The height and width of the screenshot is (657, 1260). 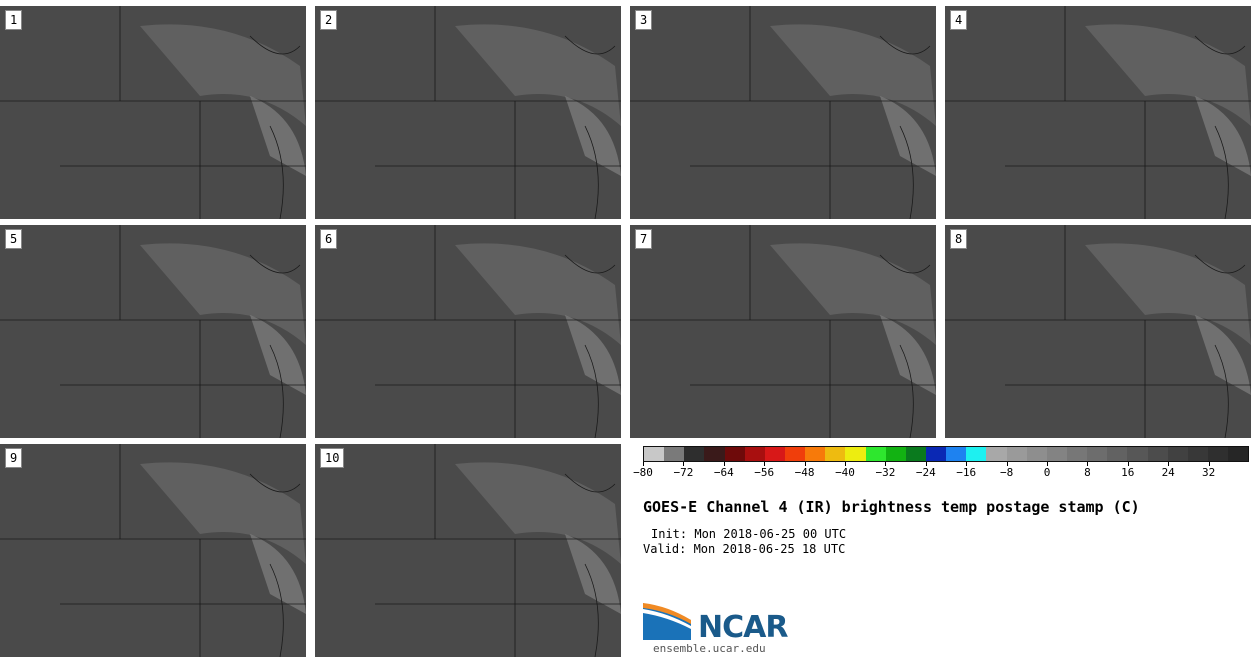 What do you see at coordinates (14, 458) in the screenshot?
I see `panel-number-label: 9` at bounding box center [14, 458].